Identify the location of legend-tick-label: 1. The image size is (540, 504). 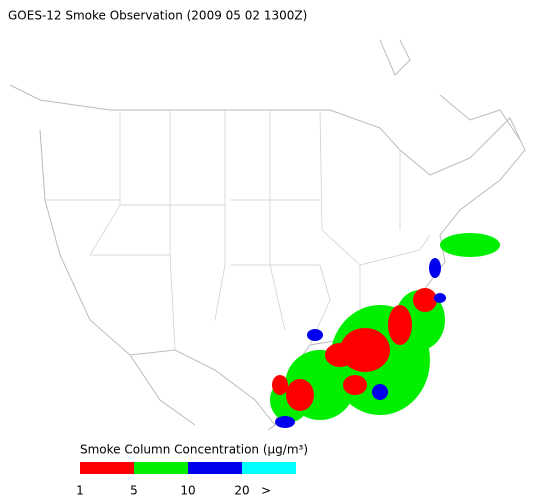
(80, 491).